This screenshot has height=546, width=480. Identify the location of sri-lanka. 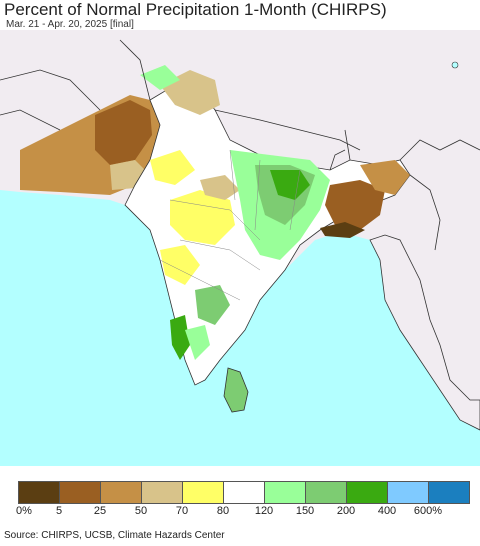
(236, 390).